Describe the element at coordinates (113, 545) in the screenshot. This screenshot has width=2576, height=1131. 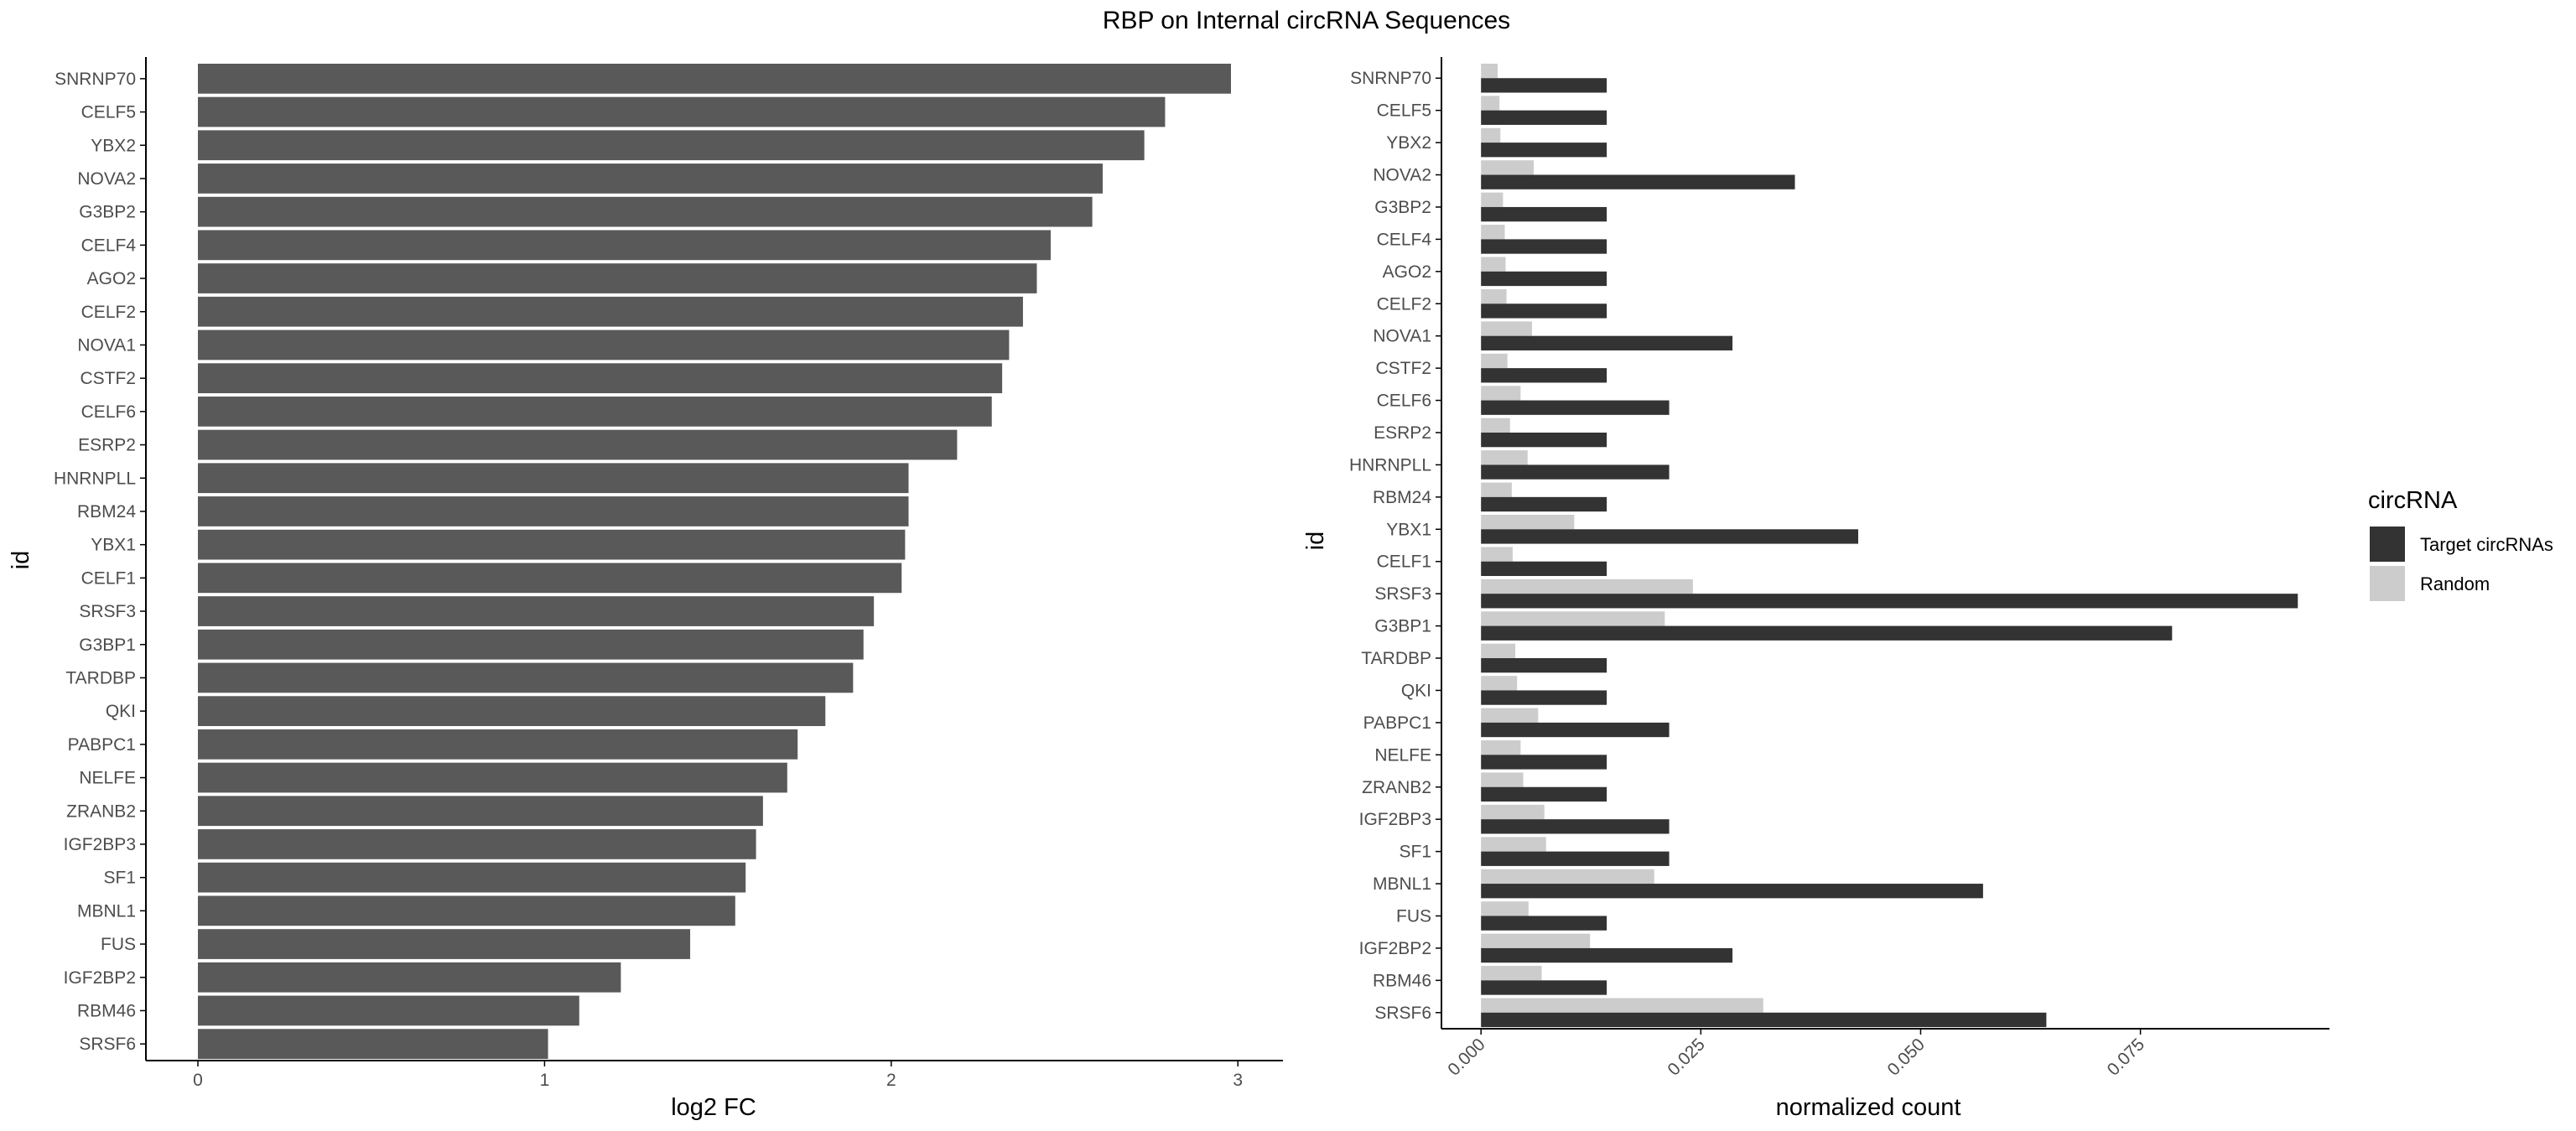
I see `log2fc-y-tick-label: YBX1` at that location.